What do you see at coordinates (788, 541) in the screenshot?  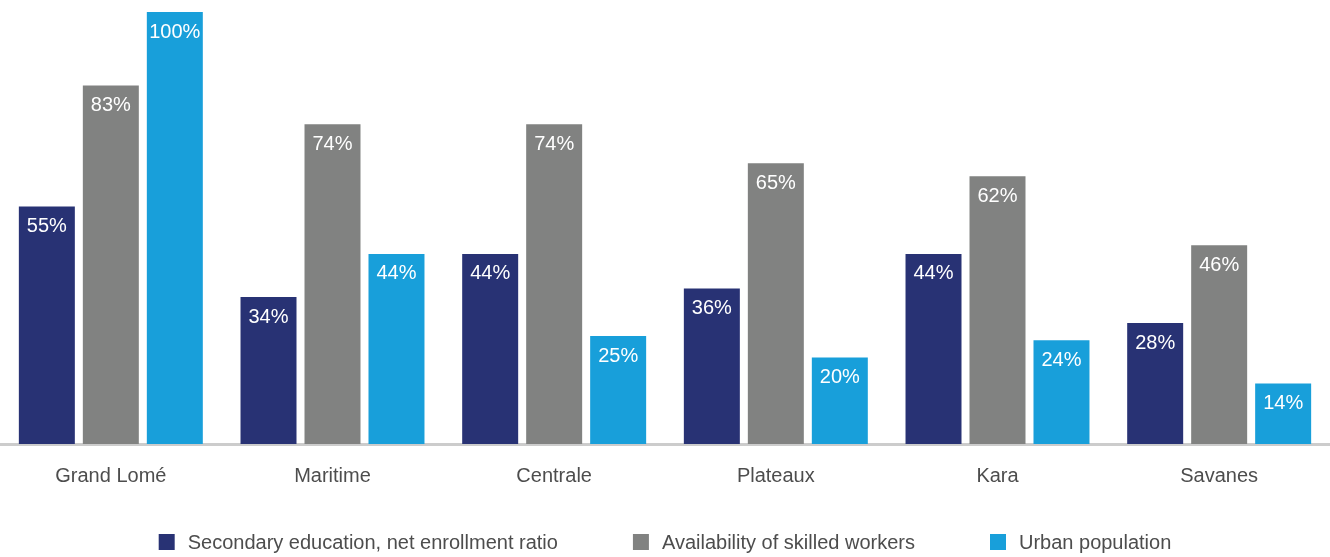 I see `legend-label: Availability of skilled workers` at bounding box center [788, 541].